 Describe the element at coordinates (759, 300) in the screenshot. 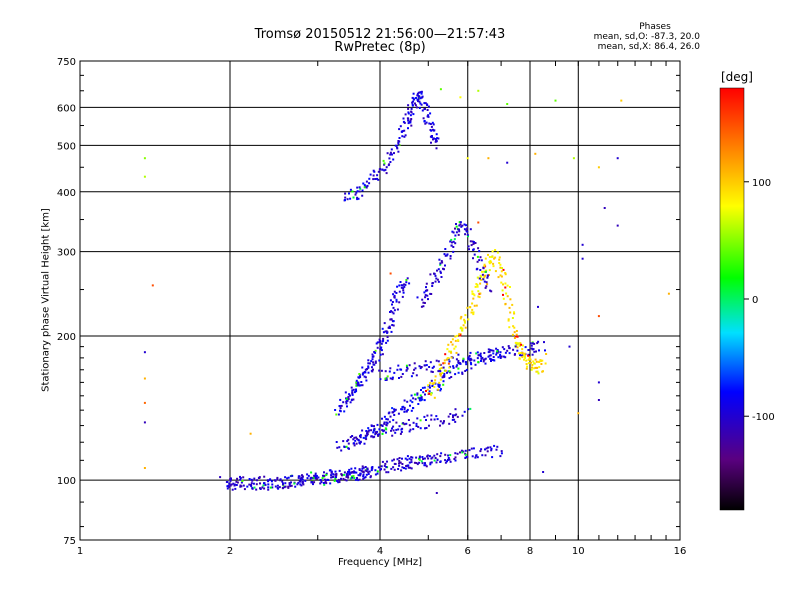

I see `colorbar-ticks: 100 0 -100` at that location.